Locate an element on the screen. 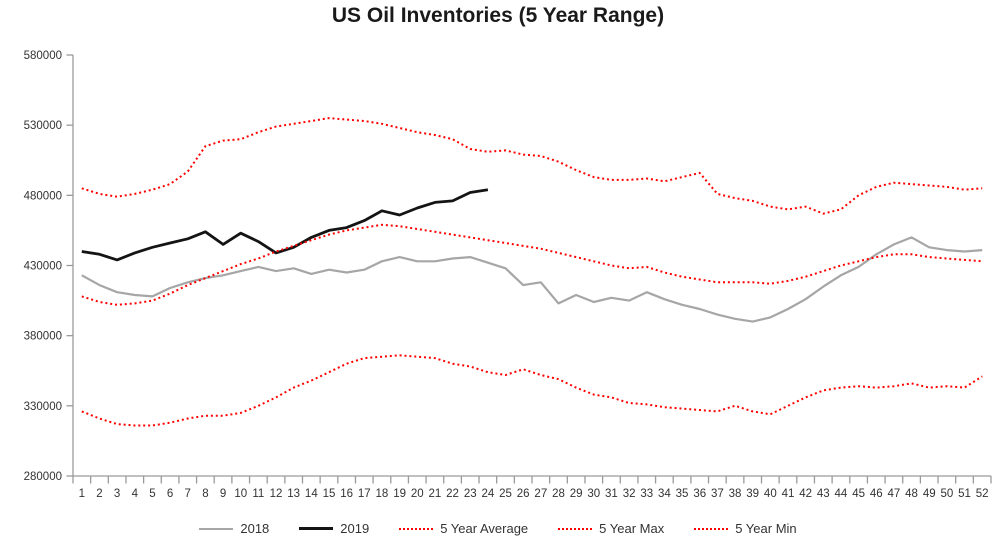  x-axis-label: 33 is located at coordinates (646, 494).